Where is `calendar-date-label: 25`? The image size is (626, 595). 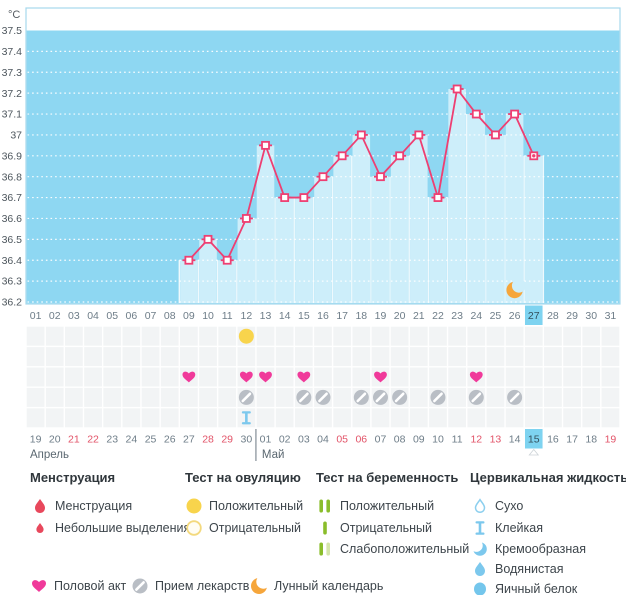 calendar-date-label: 25 is located at coordinates (151, 440).